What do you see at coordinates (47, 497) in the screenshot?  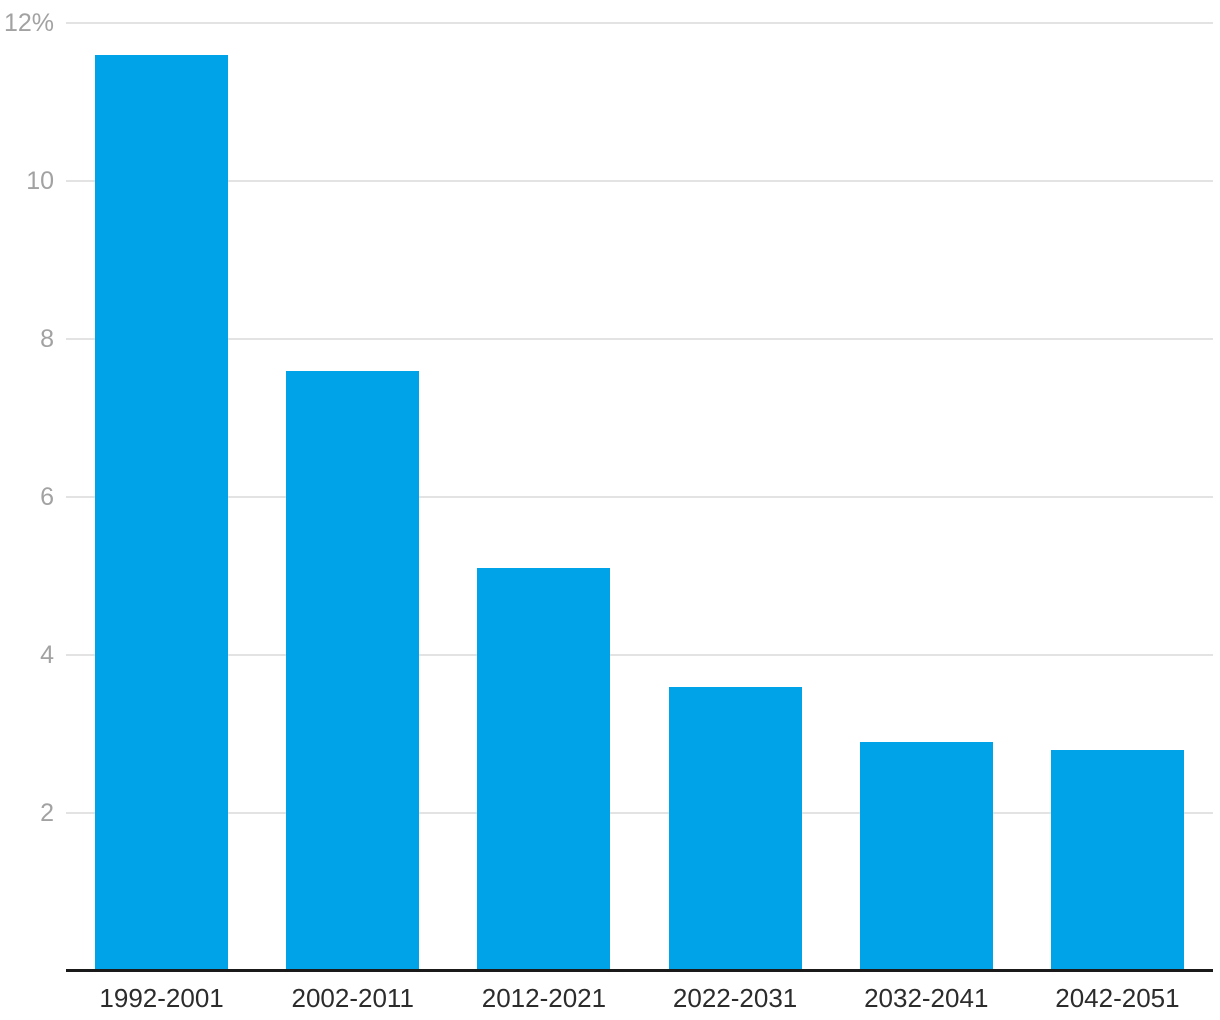 I see `y-axis-tick-label: 6` at bounding box center [47, 497].